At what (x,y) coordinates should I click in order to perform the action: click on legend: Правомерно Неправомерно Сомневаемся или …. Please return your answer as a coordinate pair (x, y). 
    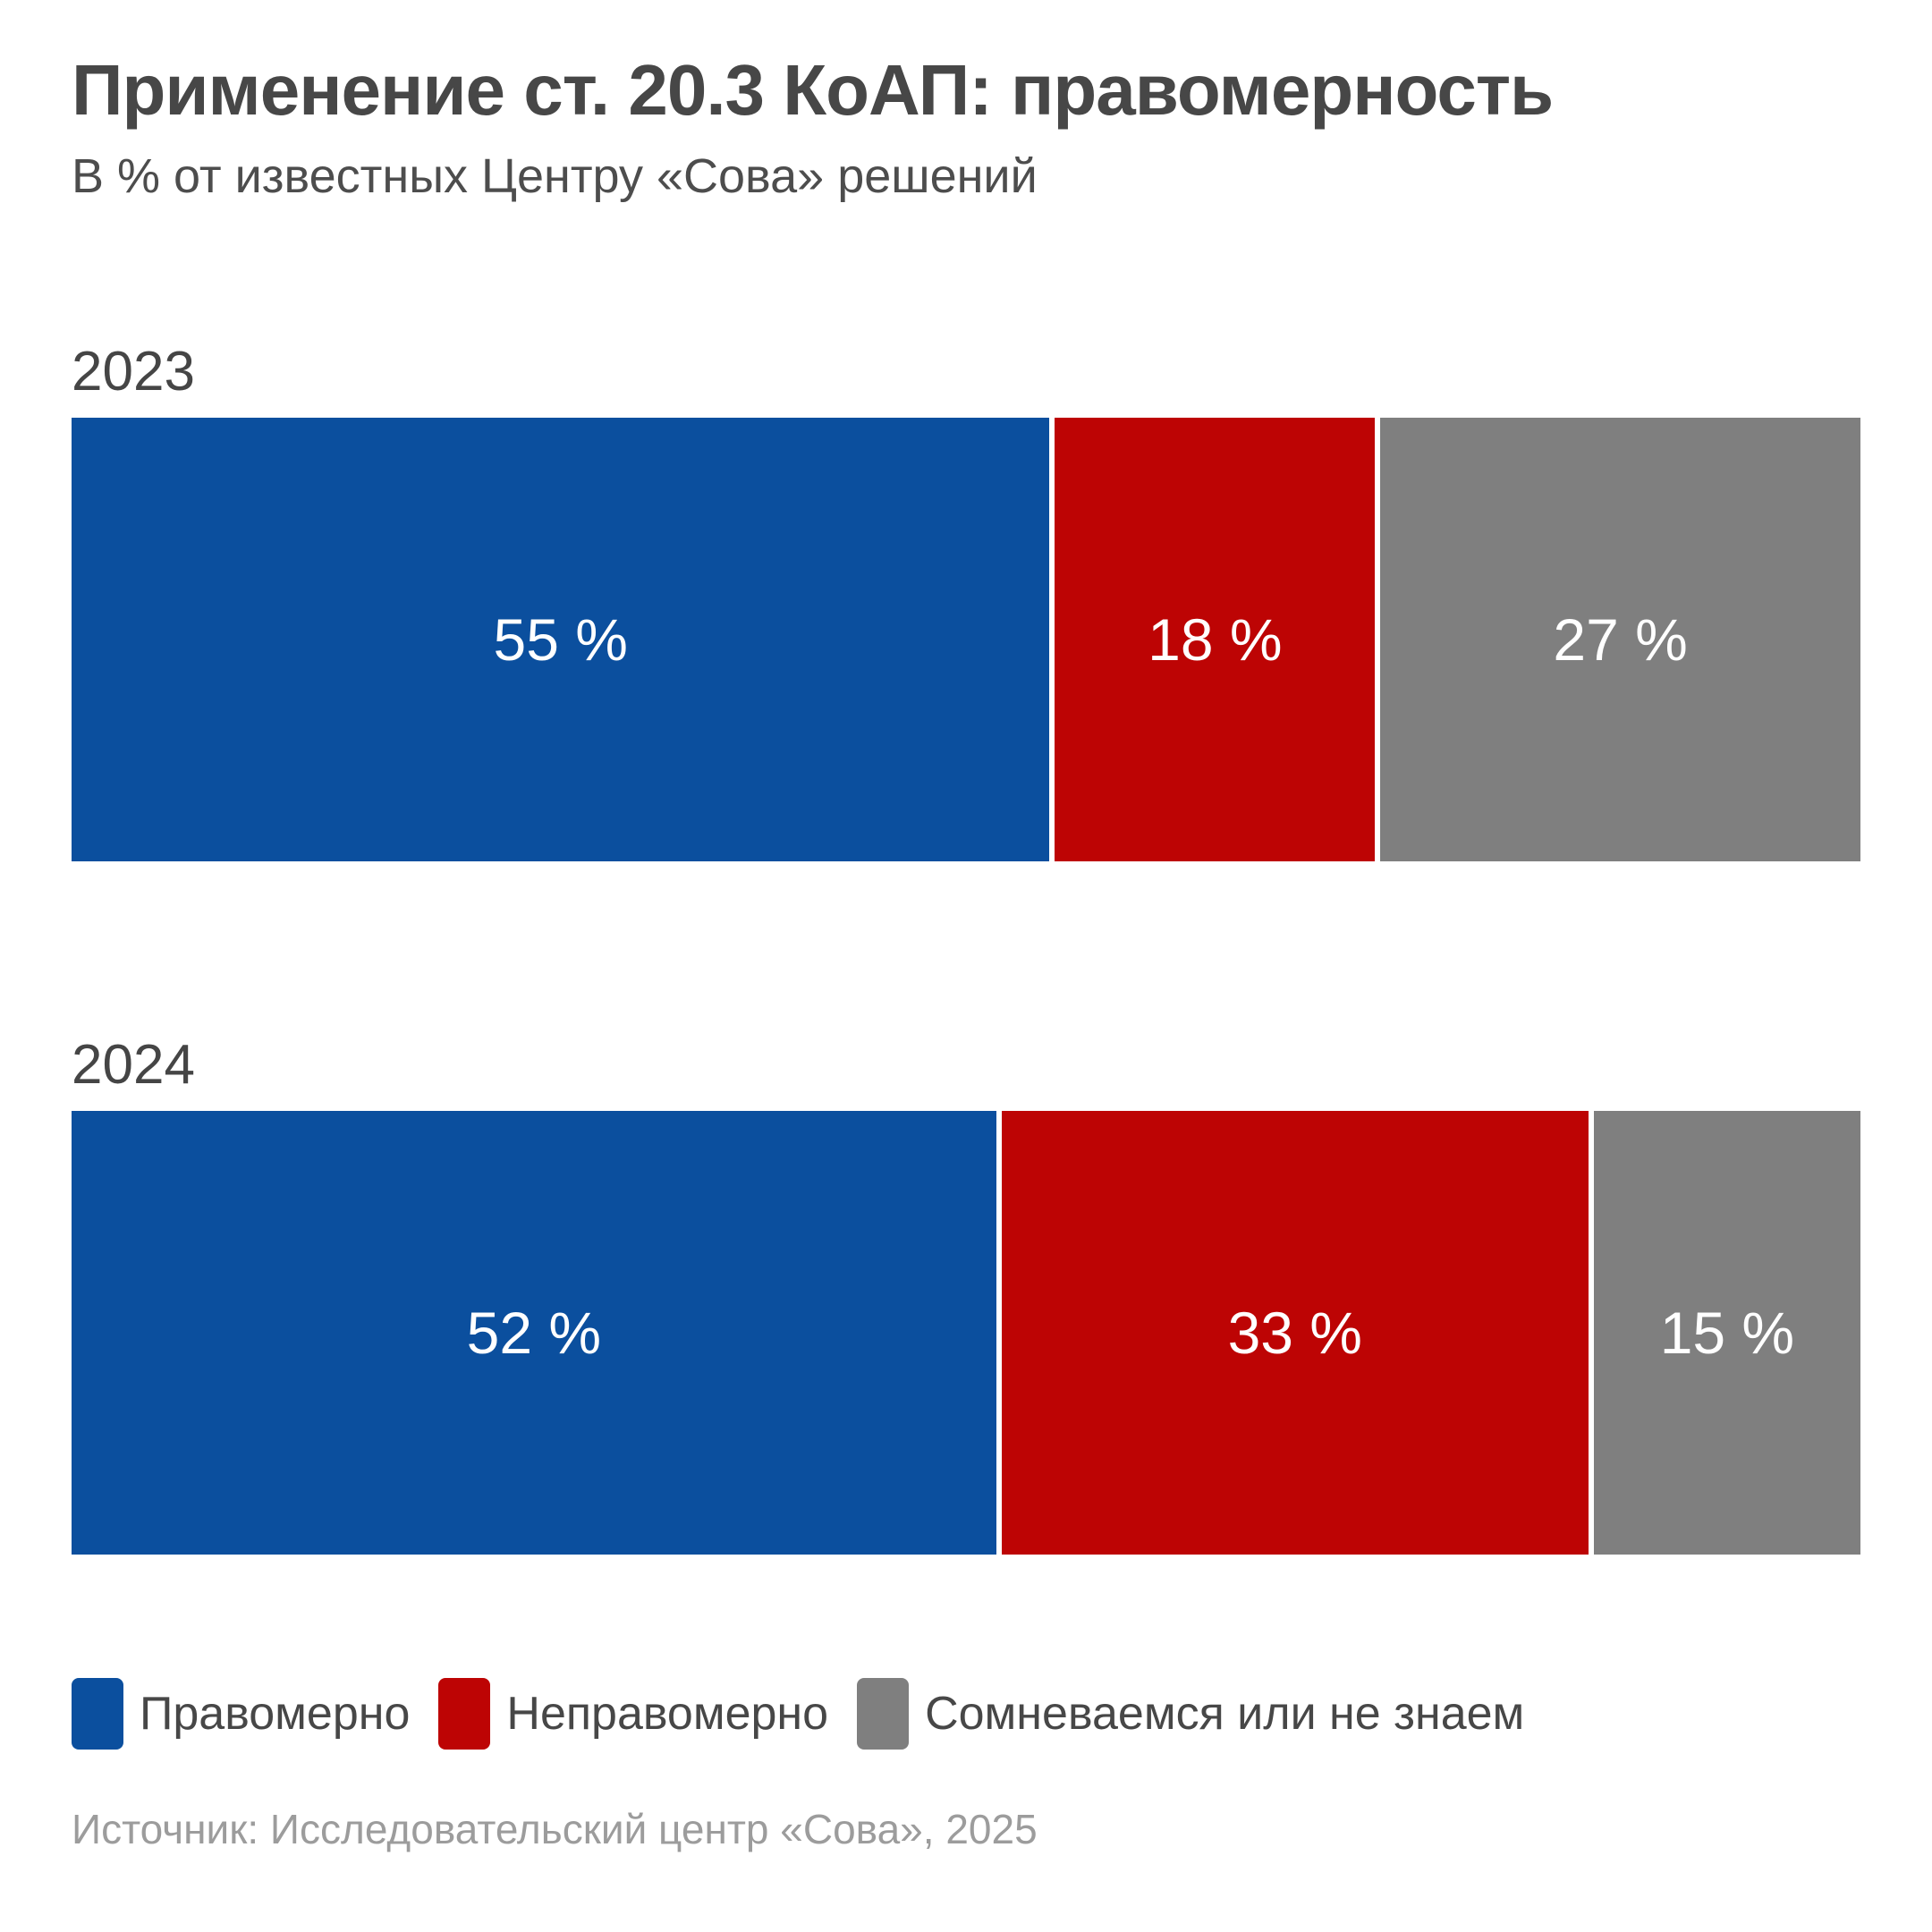
    Looking at the image, I should click on (966, 1714).